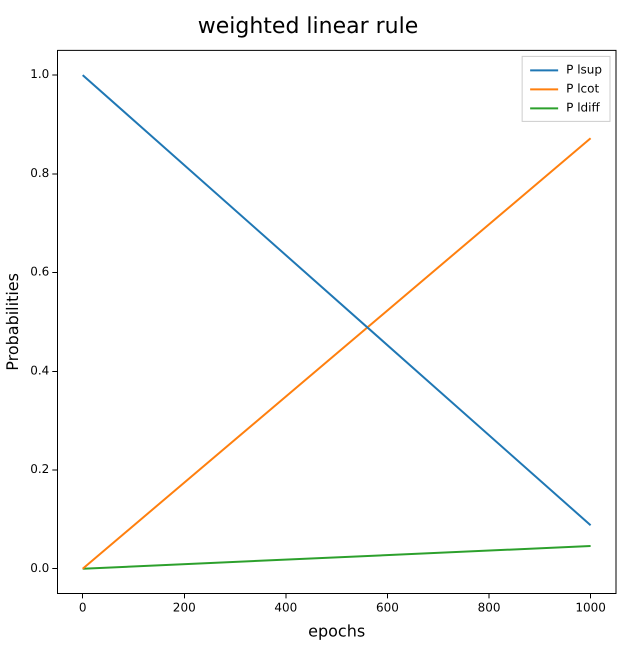 This screenshot has height=646, width=628. What do you see at coordinates (40, 469) in the screenshot?
I see `y-tick-label: 0.2` at bounding box center [40, 469].